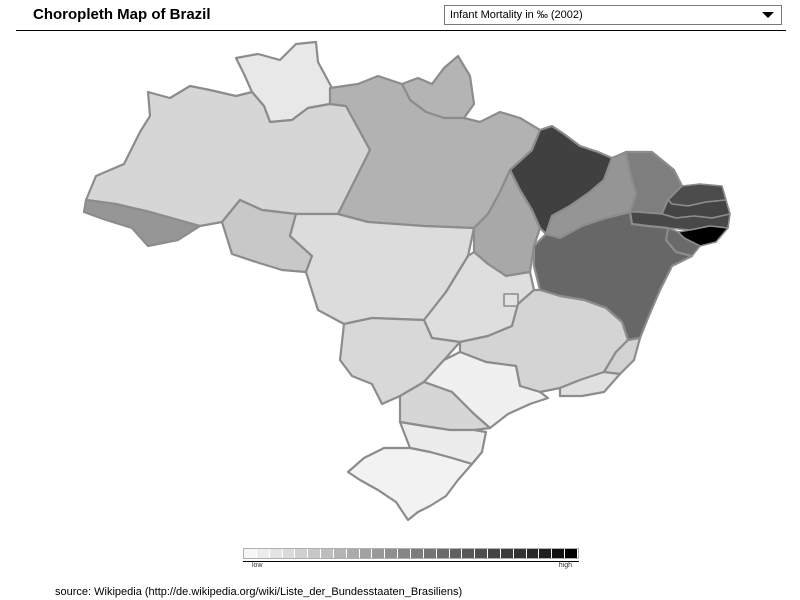 The width and height of the screenshot is (800, 600). What do you see at coordinates (768, 15) in the screenshot?
I see `chevron-down-icon` at bounding box center [768, 15].